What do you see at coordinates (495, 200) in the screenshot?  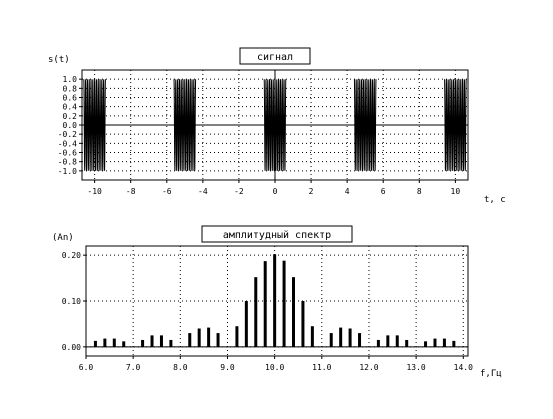 I see `signal-xlabel: t, c` at bounding box center [495, 200].